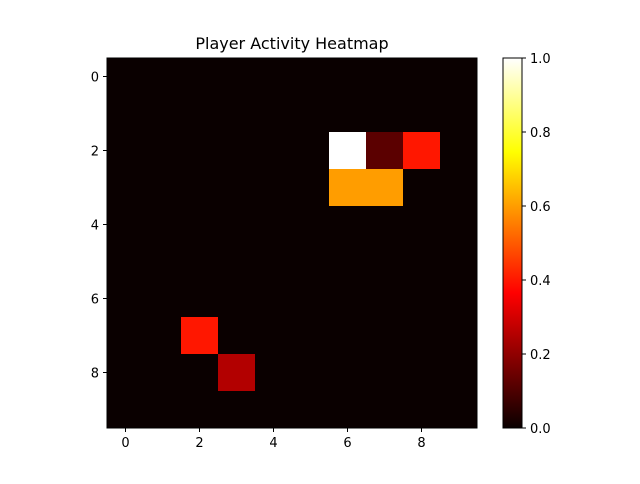 This screenshot has height=484, width=640. What do you see at coordinates (540, 59) in the screenshot?
I see `colorbar-tick-label: 1.0` at bounding box center [540, 59].